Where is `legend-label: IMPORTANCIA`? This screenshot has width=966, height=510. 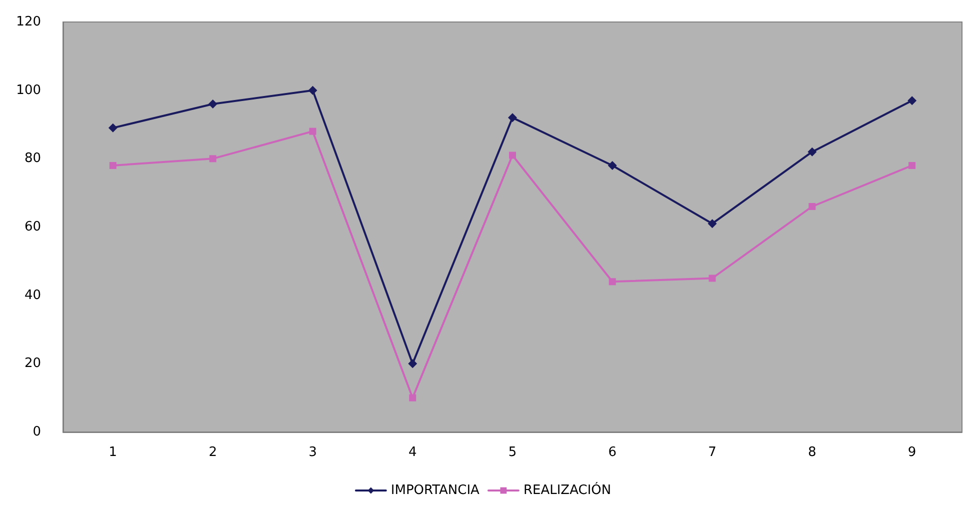
legend-label: IMPORTANCIA is located at coordinates (435, 490).